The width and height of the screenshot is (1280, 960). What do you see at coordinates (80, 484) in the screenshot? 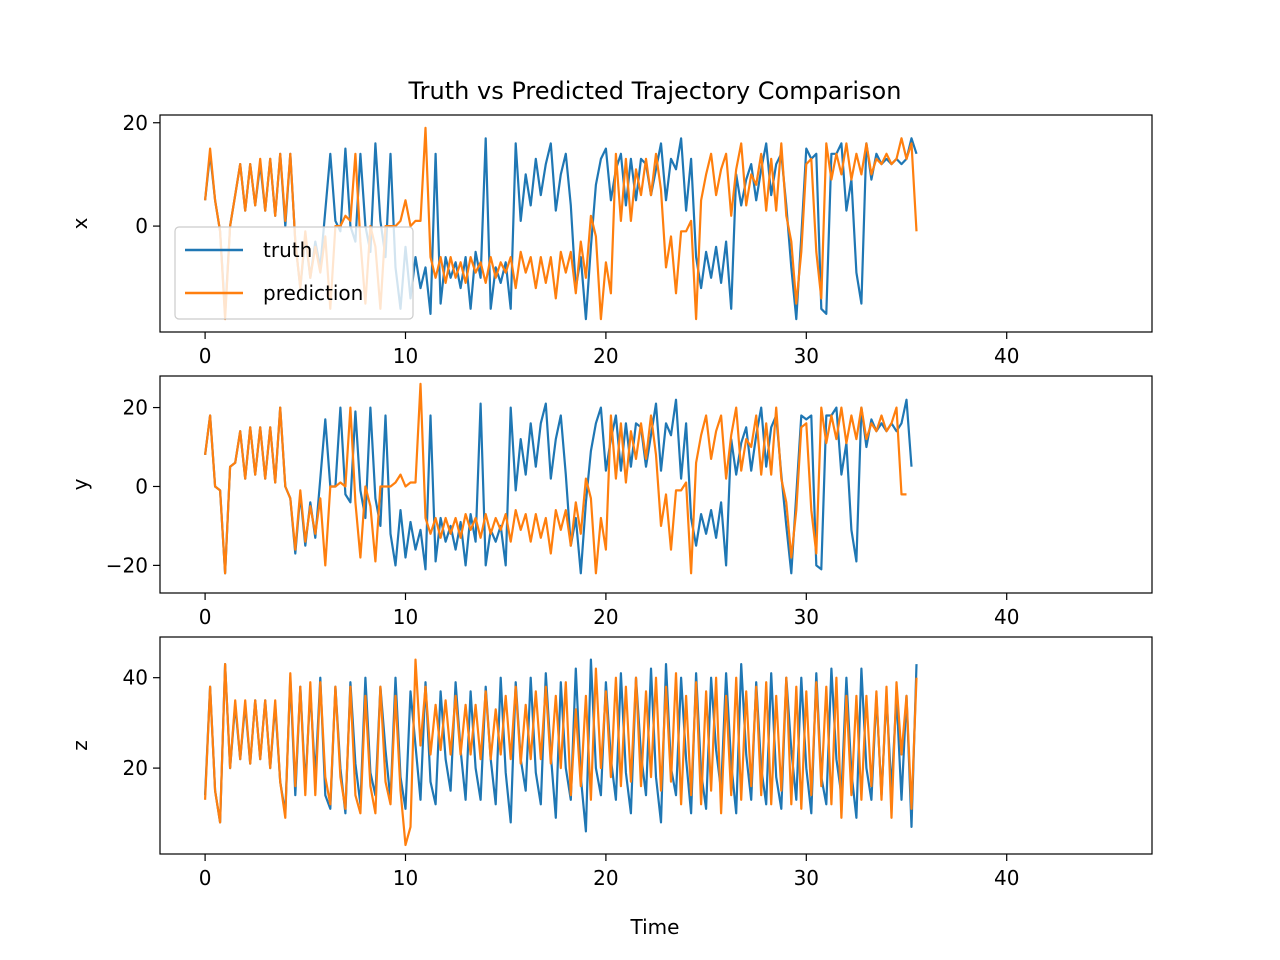
I see `y-axis-label: y` at bounding box center [80, 484].